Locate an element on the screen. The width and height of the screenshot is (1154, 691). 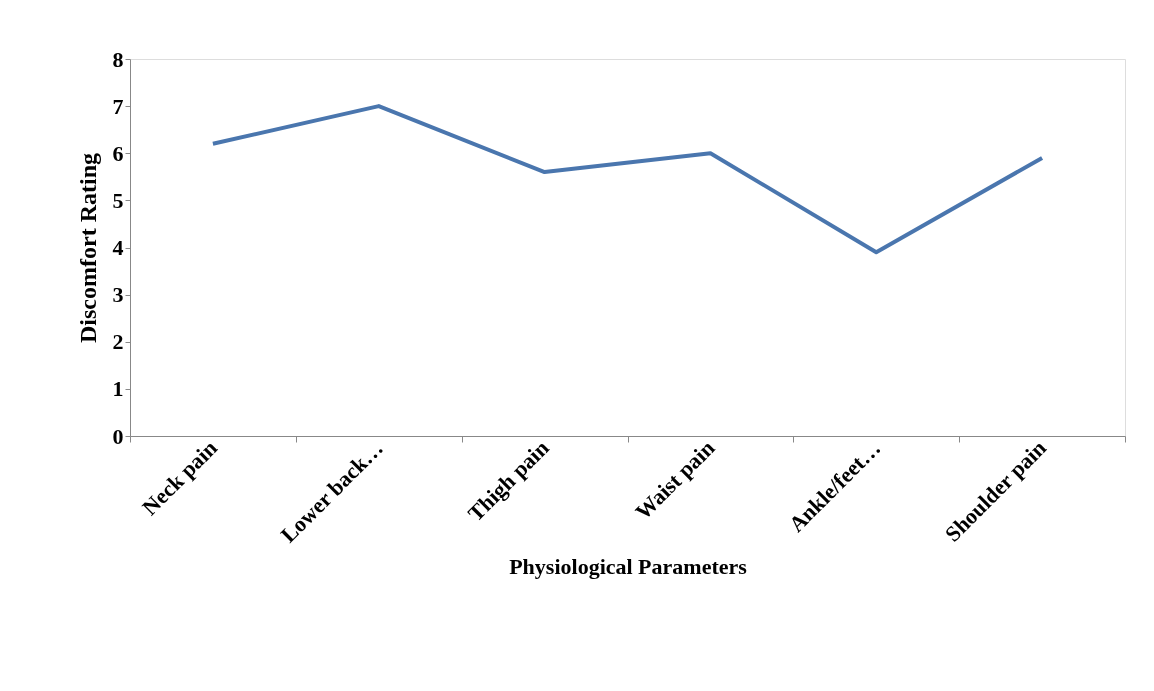
y-tick-label: 1 is located at coordinates (118, 389).